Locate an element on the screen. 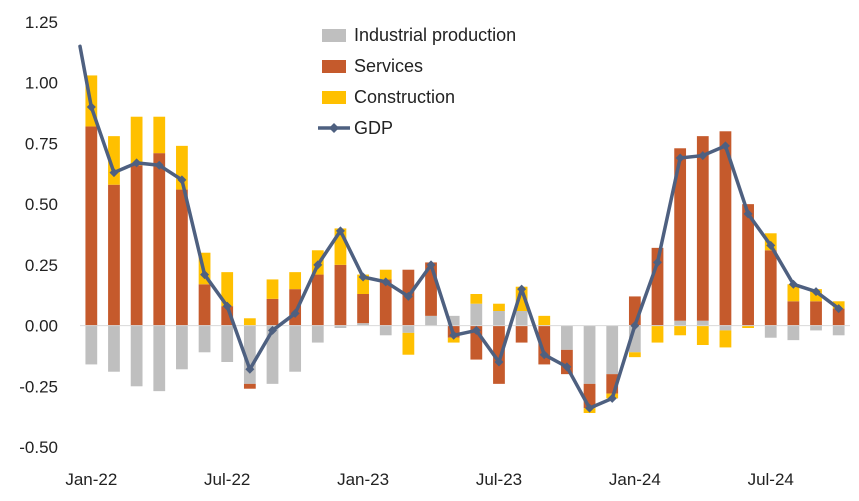  legend-marker is located at coordinates (334, 128).